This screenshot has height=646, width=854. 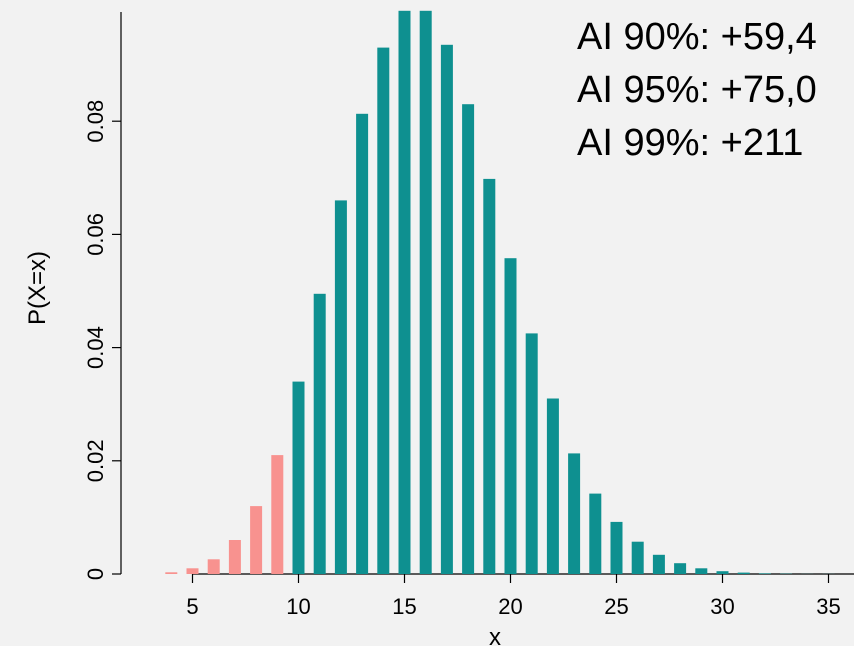 I want to click on annotation-90: AI 90%: +59,4, so click(x=697, y=37).